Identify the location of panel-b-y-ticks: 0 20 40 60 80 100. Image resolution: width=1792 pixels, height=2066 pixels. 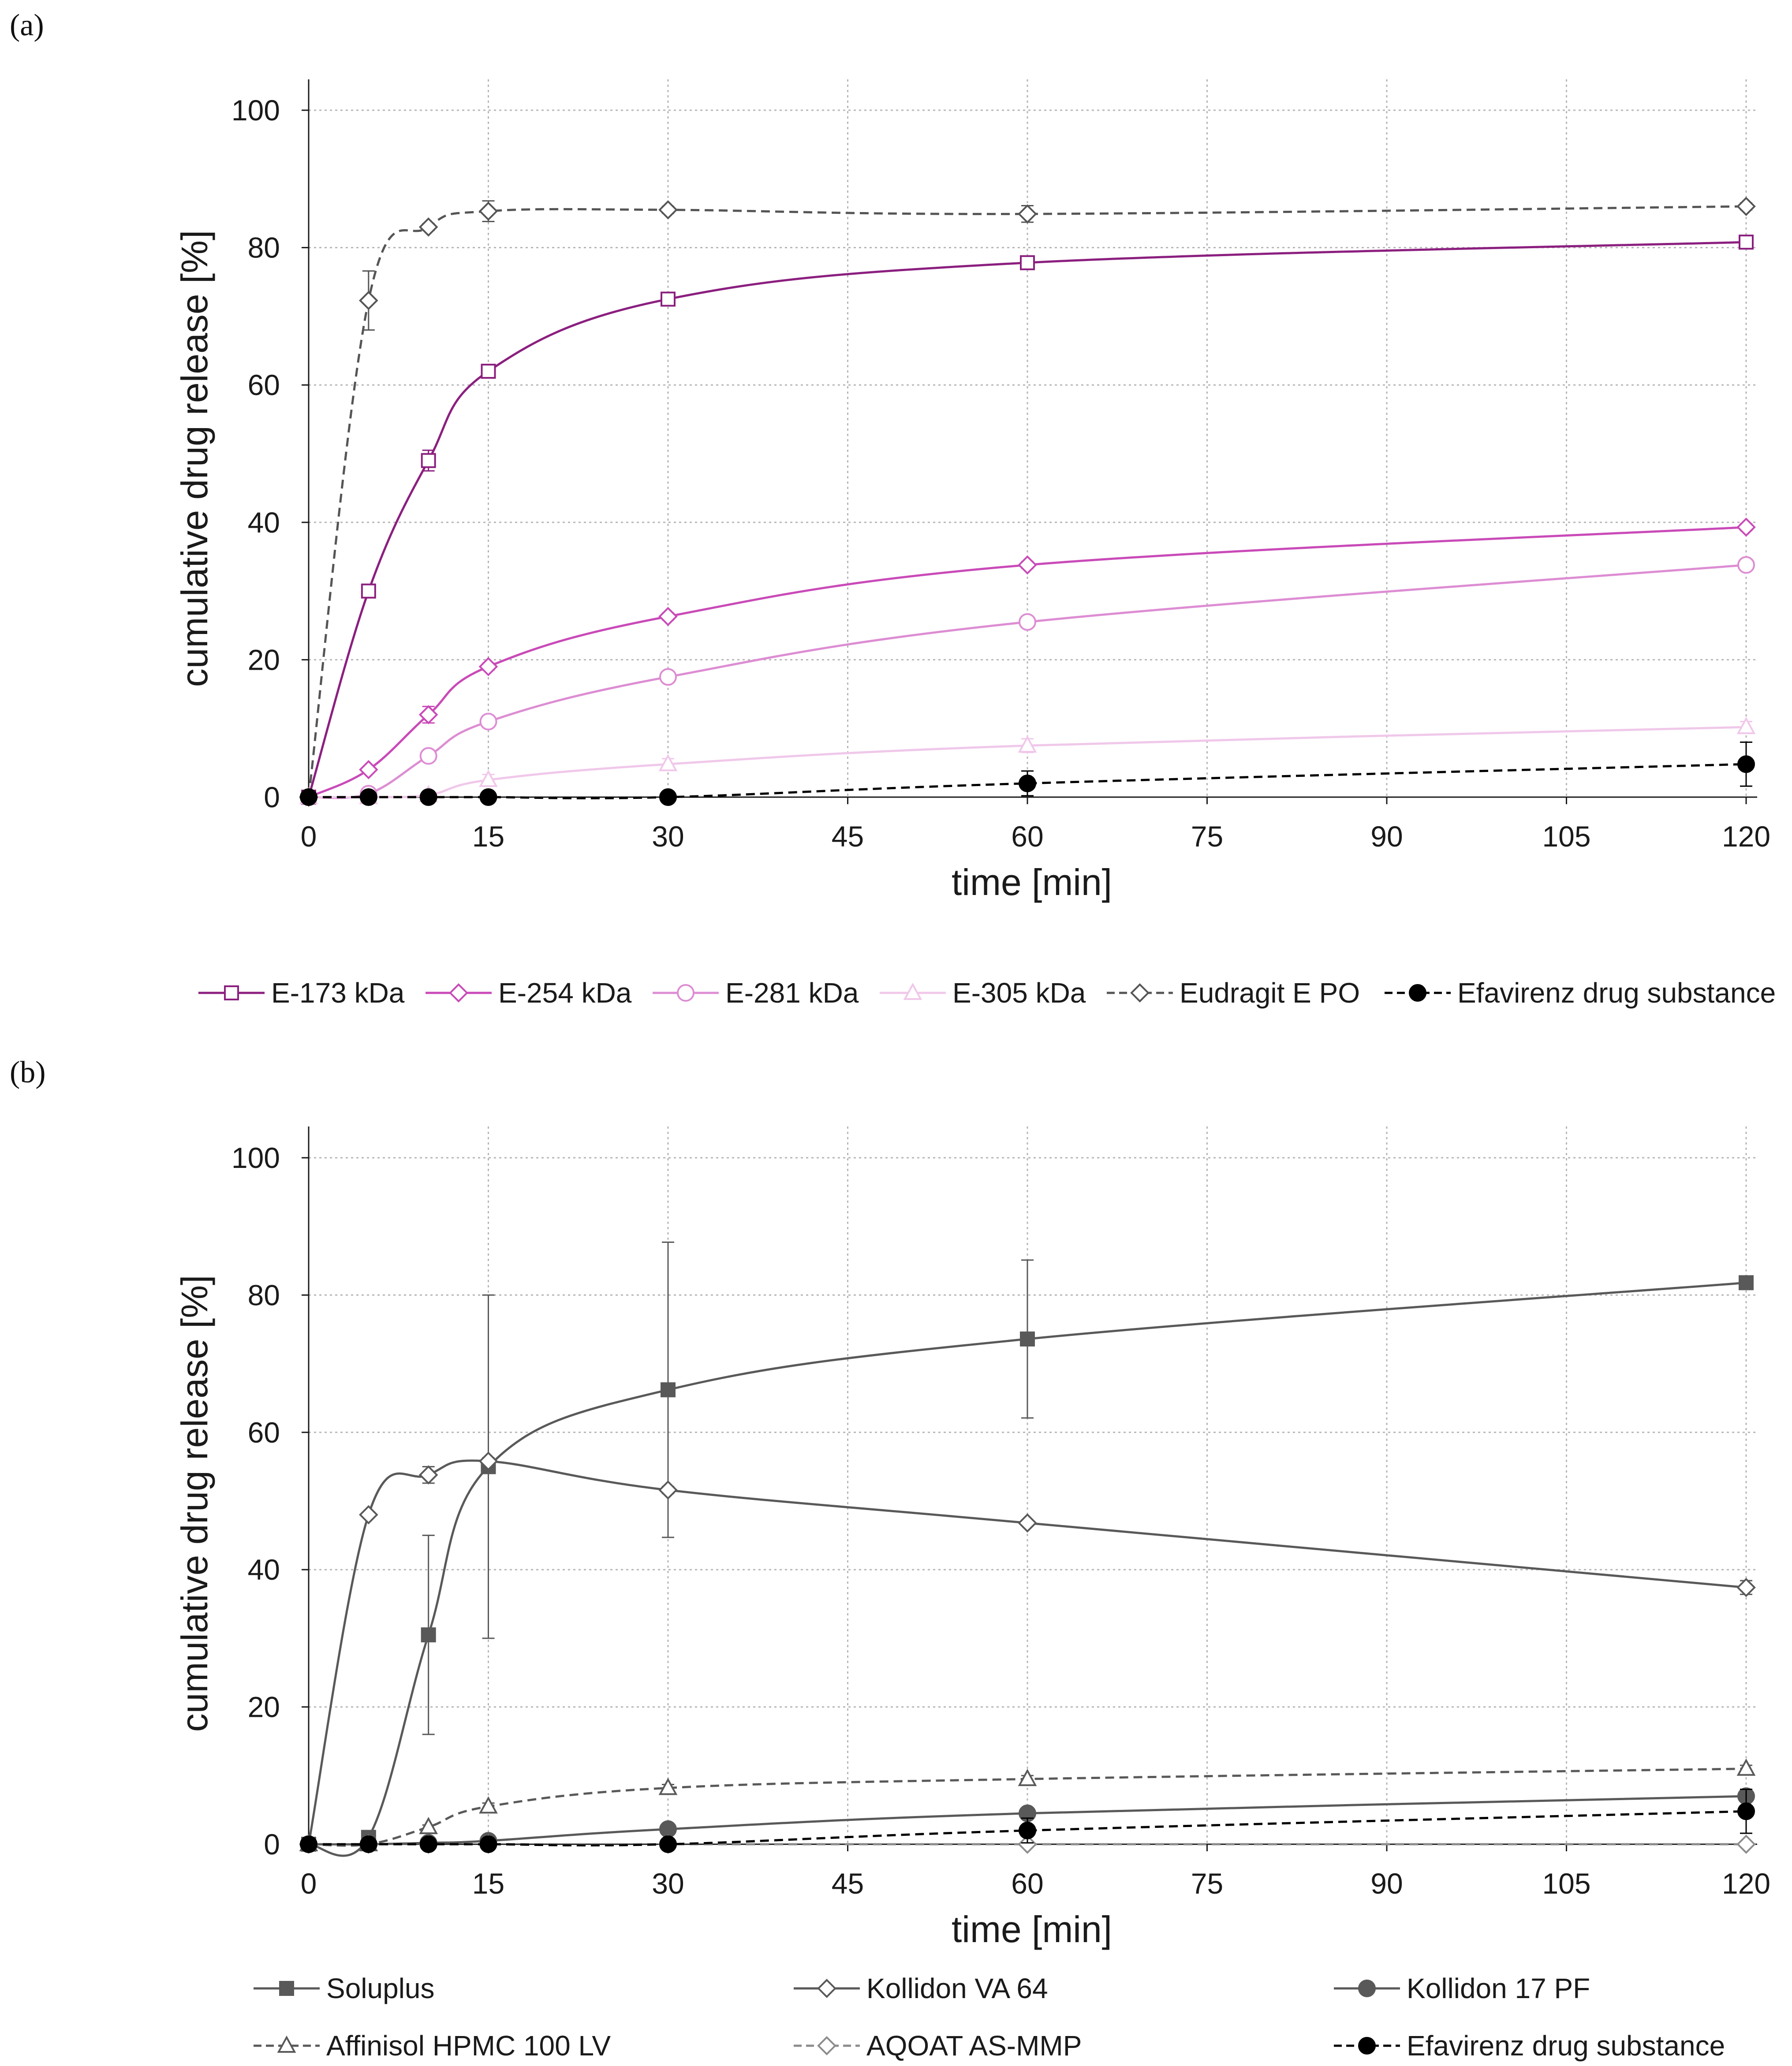
(270, 1501).